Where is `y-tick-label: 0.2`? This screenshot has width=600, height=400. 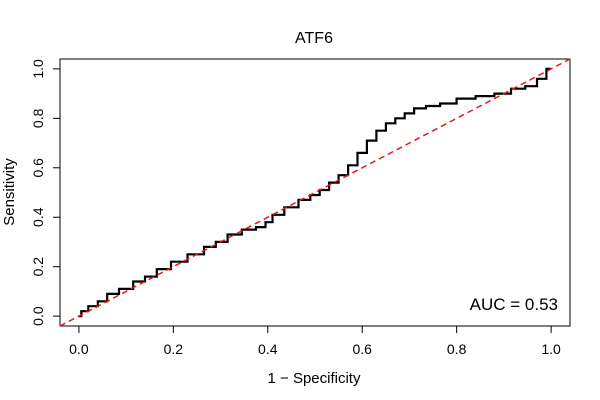
y-tick-label: 0.2 is located at coordinates (38, 267).